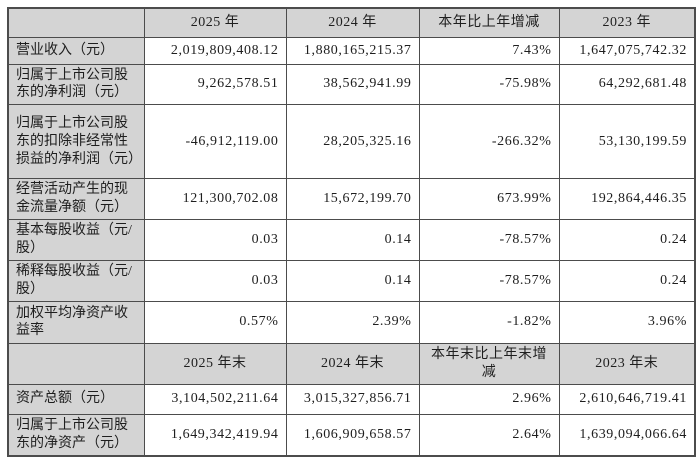 The height and width of the screenshot is (458, 700). What do you see at coordinates (215, 199) in the screenshot?
I see `operating-cash-flow-2025: 121,300,702.08` at bounding box center [215, 199].